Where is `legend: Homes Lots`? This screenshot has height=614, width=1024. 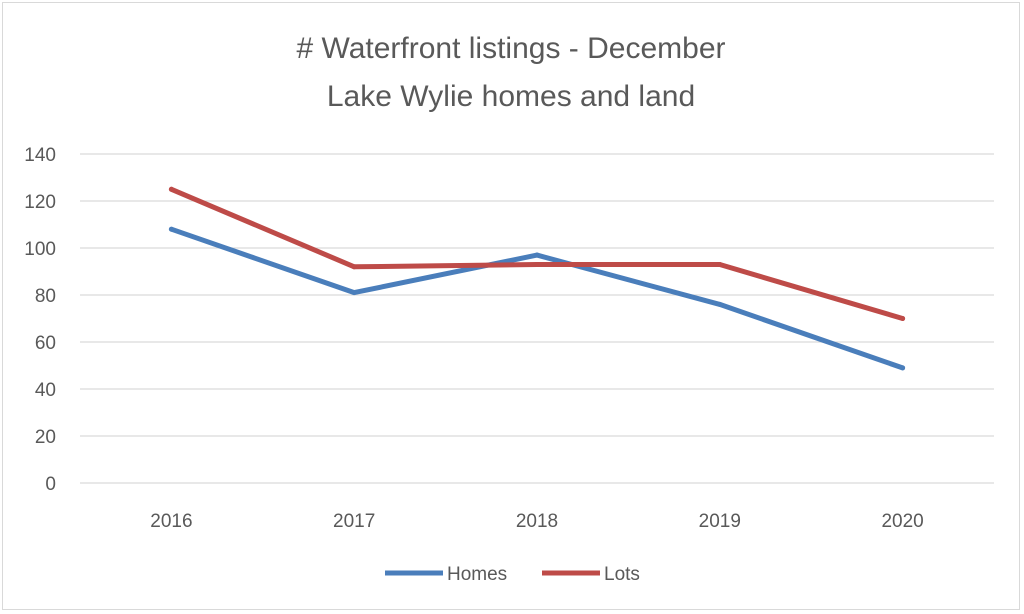
legend: Homes Lots is located at coordinates (512, 574).